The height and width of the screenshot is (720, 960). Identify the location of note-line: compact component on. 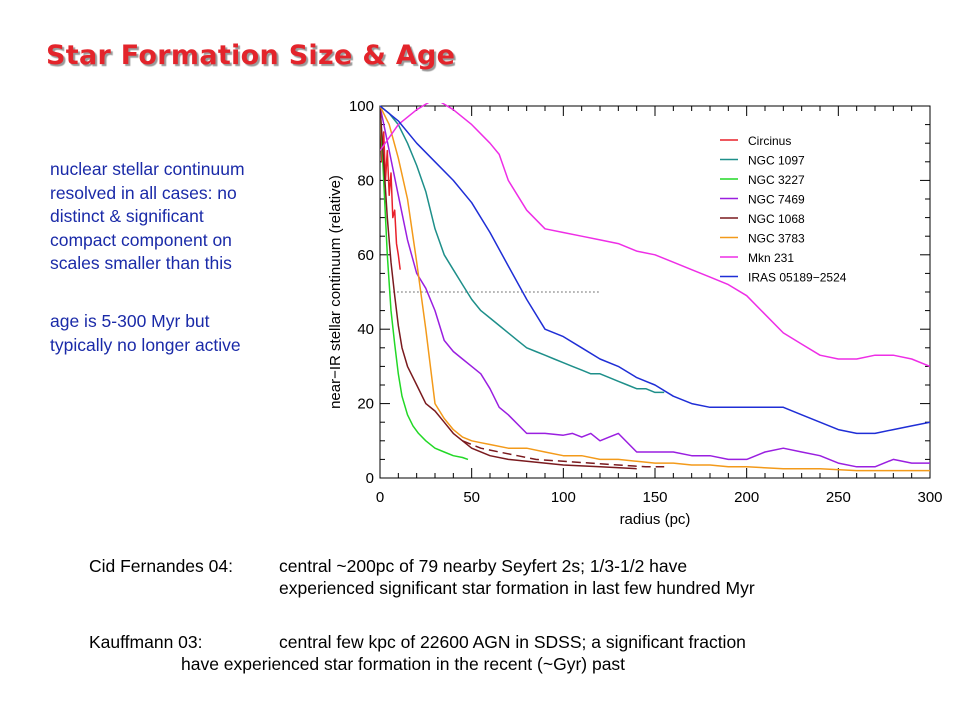
(141, 239).